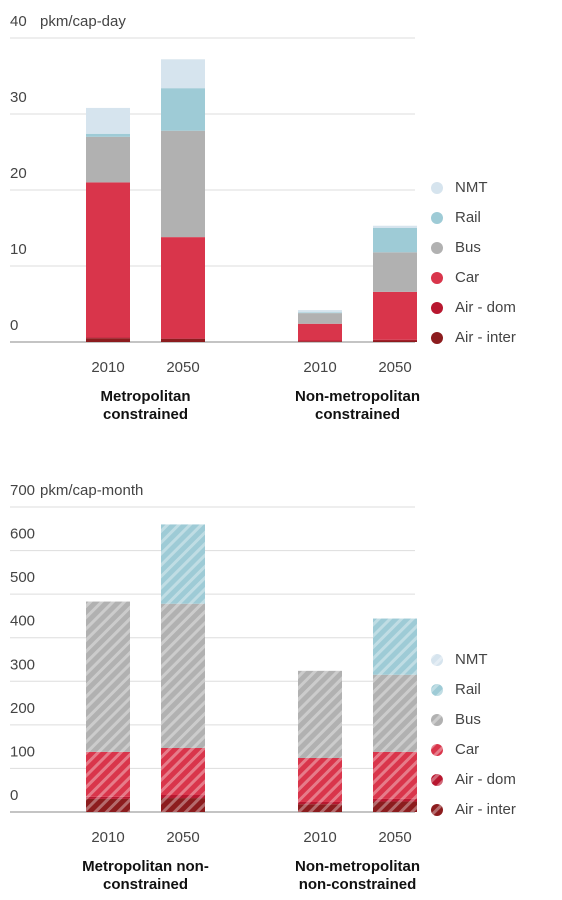 The image size is (562, 900). Describe the element at coordinates (18, 97) in the screenshot. I see `y-tick-label: 30` at that location.